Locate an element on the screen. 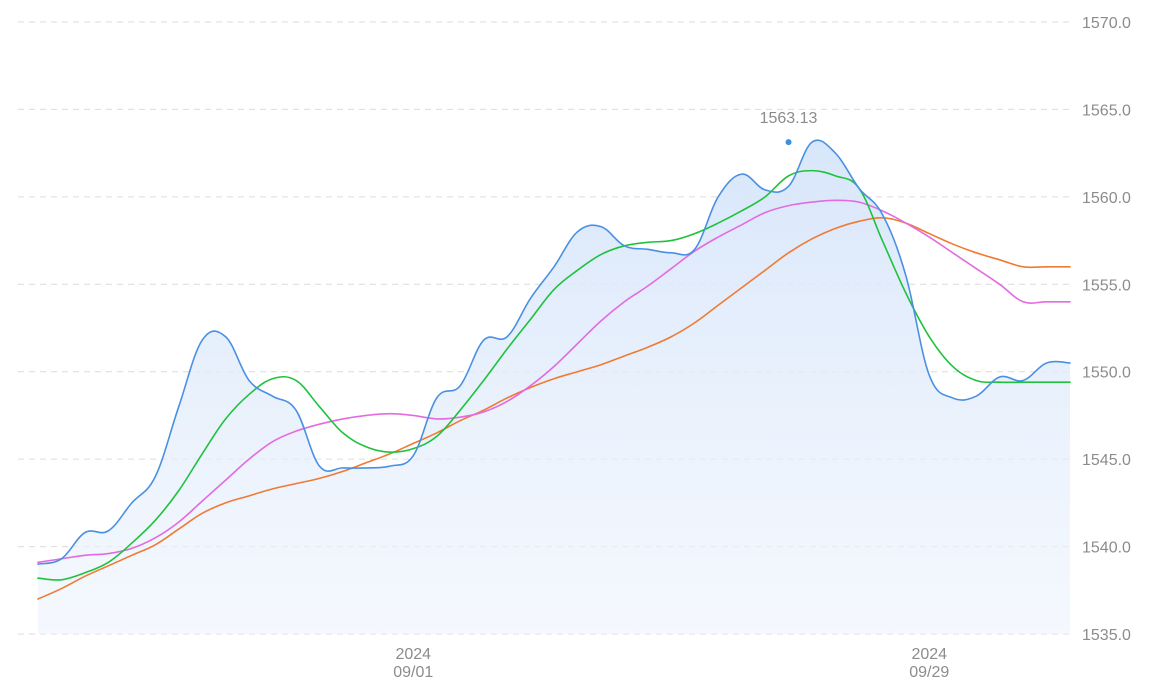 This screenshot has height=682, width=1153. y-tick-label: 1555.0 is located at coordinates (1106, 285).